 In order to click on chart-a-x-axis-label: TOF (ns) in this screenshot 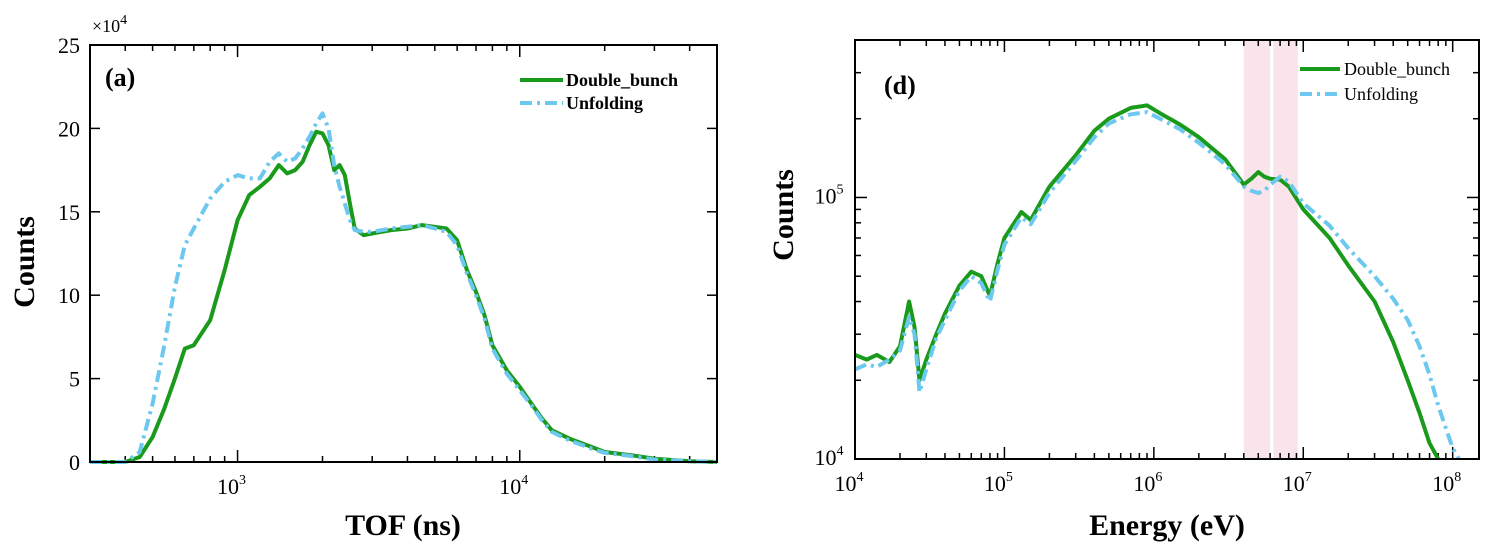, I will do `click(403, 525)`.